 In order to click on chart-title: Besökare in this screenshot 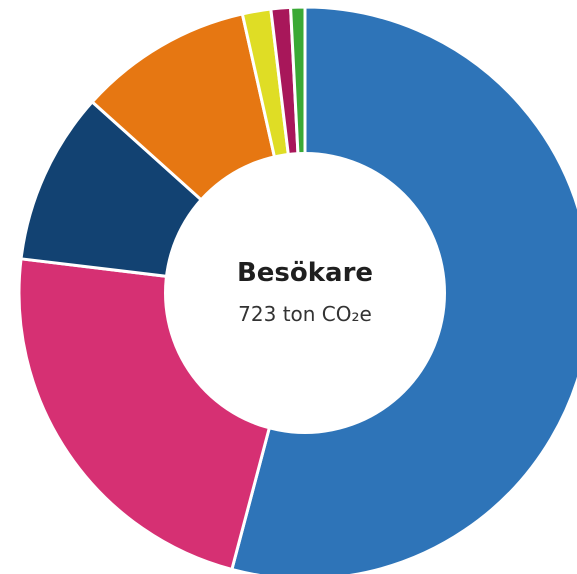, I will do `click(305, 273)`.